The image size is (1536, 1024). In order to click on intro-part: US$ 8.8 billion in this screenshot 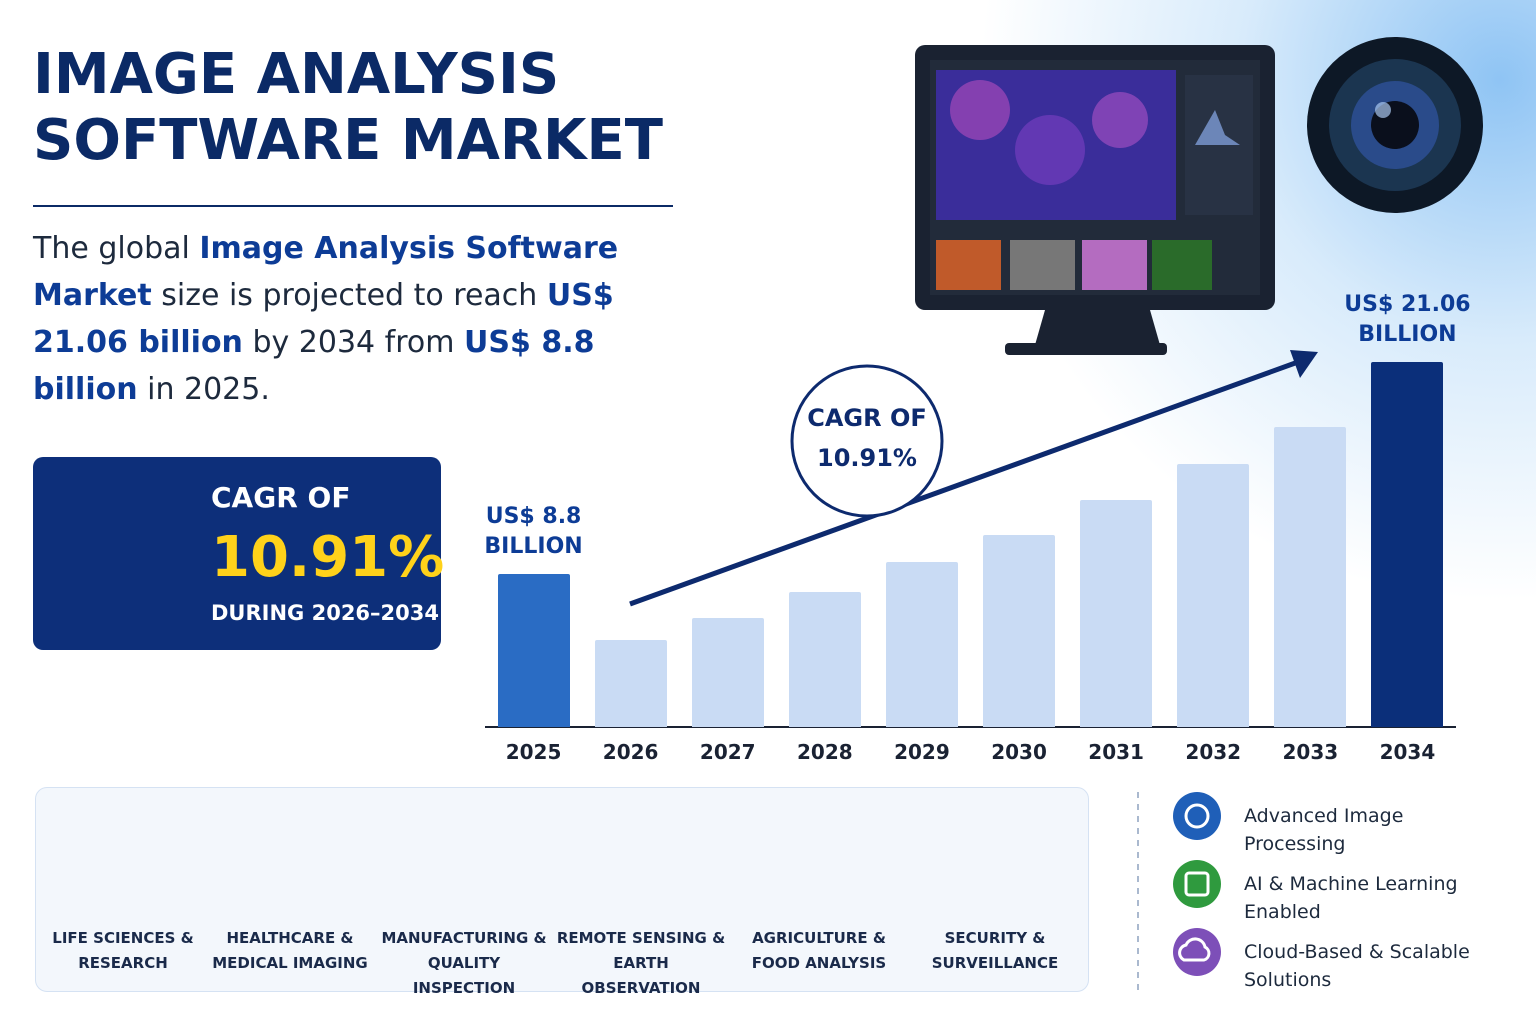, I will do `click(314, 366)`.